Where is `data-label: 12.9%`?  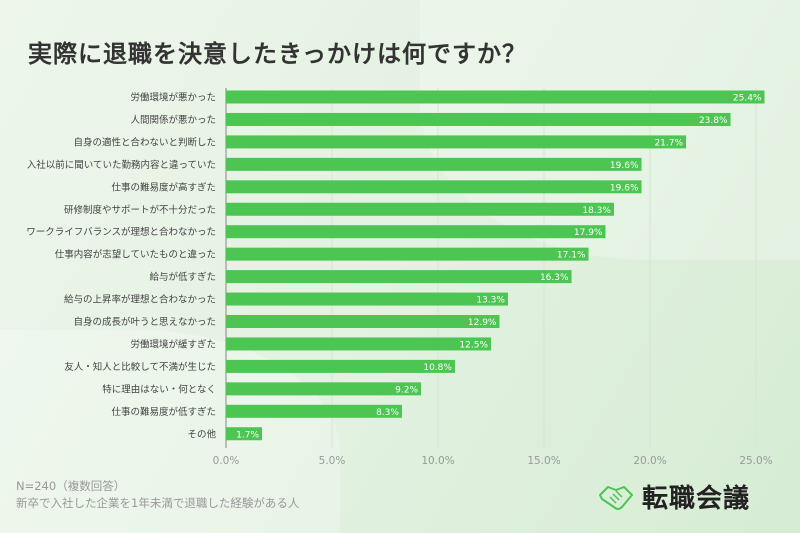 data-label: 12.9% is located at coordinates (482, 323).